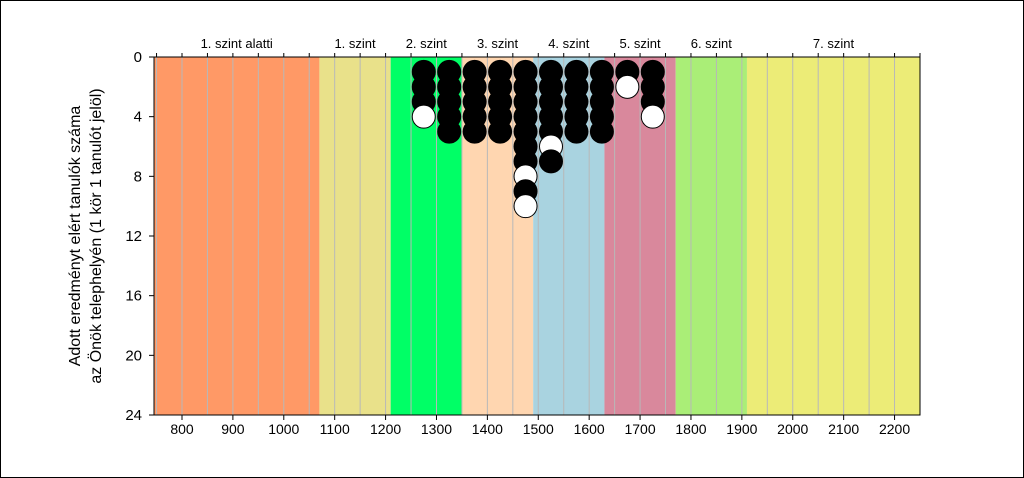 Image resolution: width=1024 pixels, height=478 pixels. Describe the element at coordinates (138, 117) in the screenshot. I see `y-tick-label: 4` at that location.